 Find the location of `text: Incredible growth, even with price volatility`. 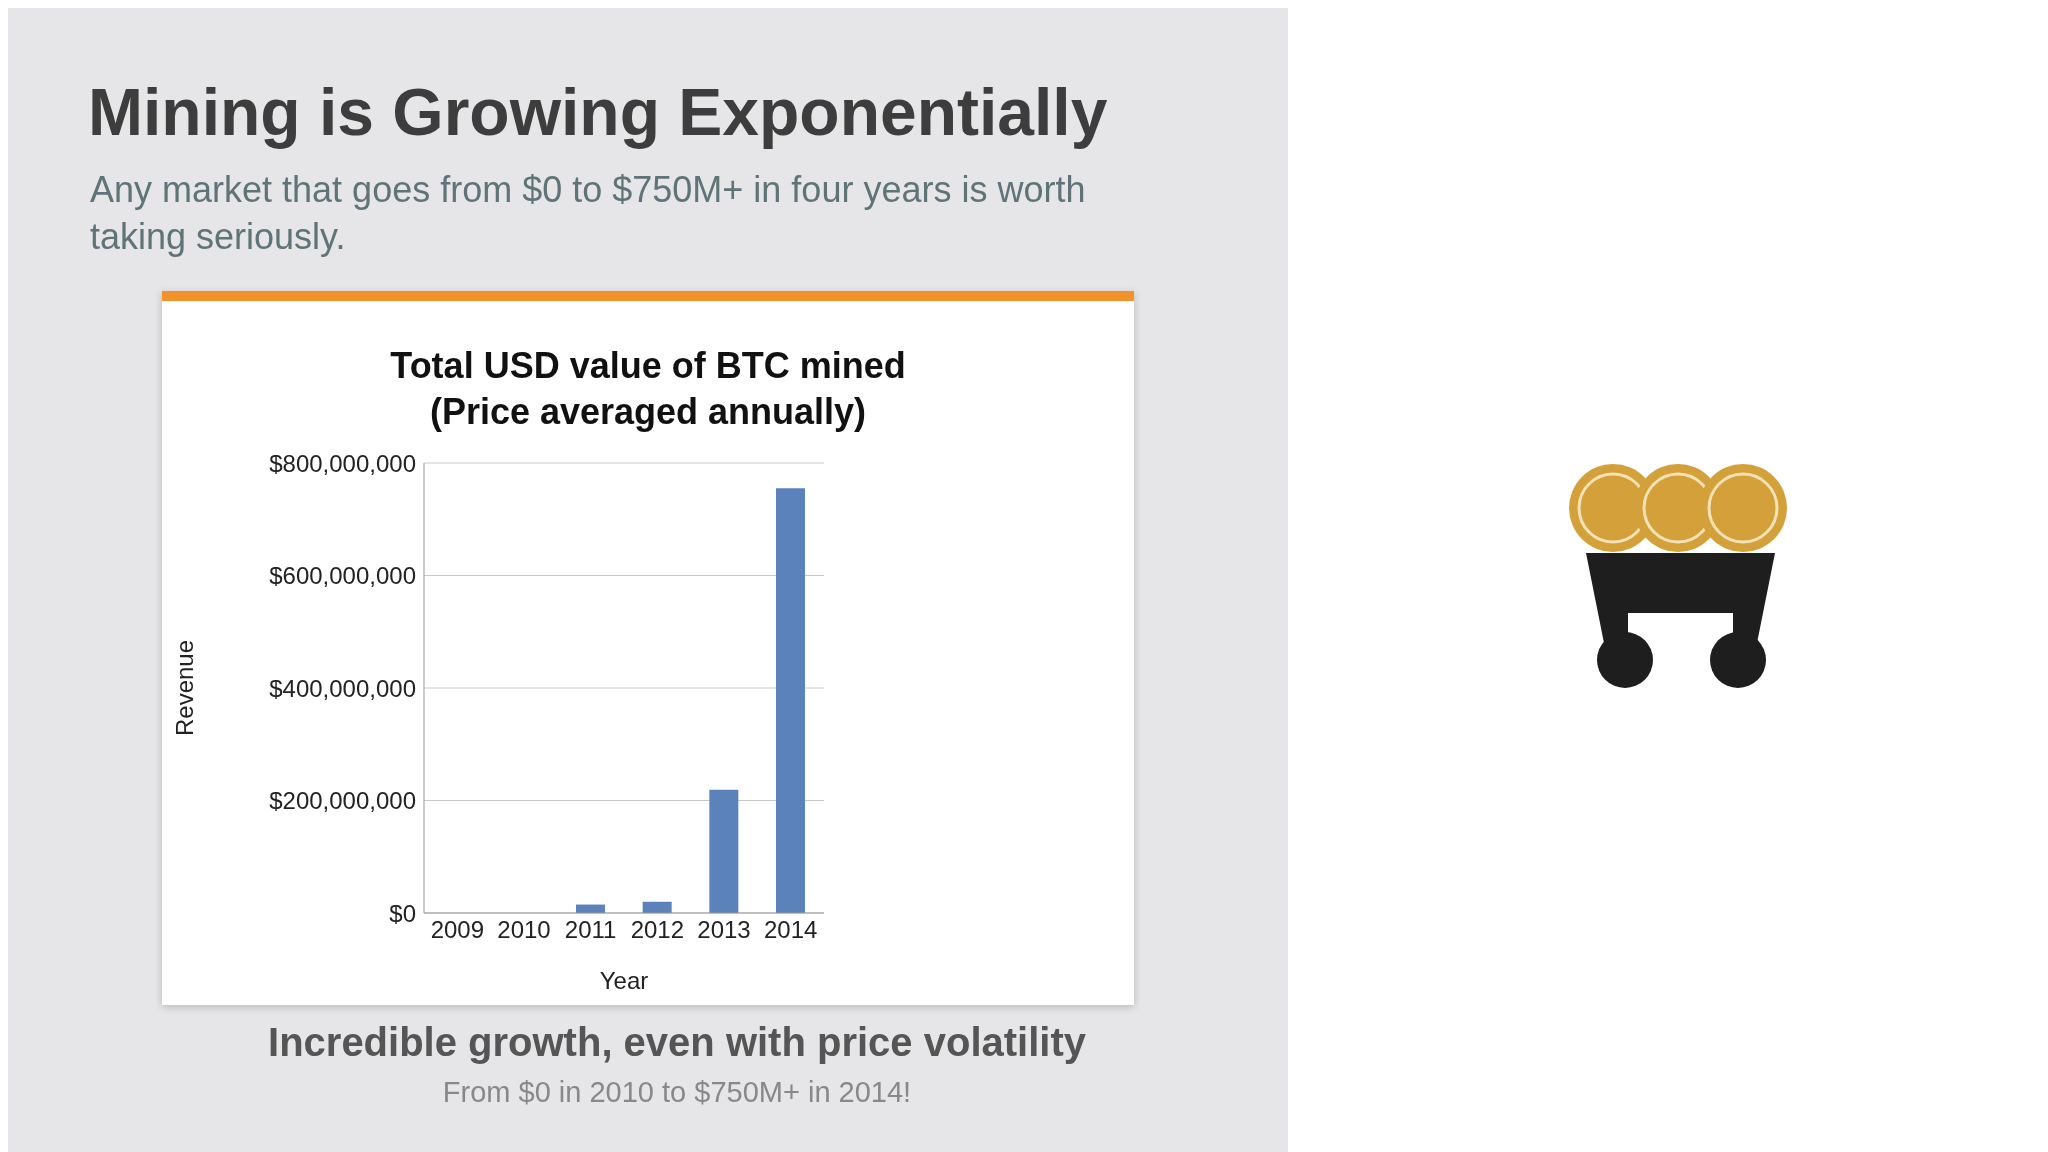

text: Incredible growth, even with price volatility is located at coordinates (677, 1042).